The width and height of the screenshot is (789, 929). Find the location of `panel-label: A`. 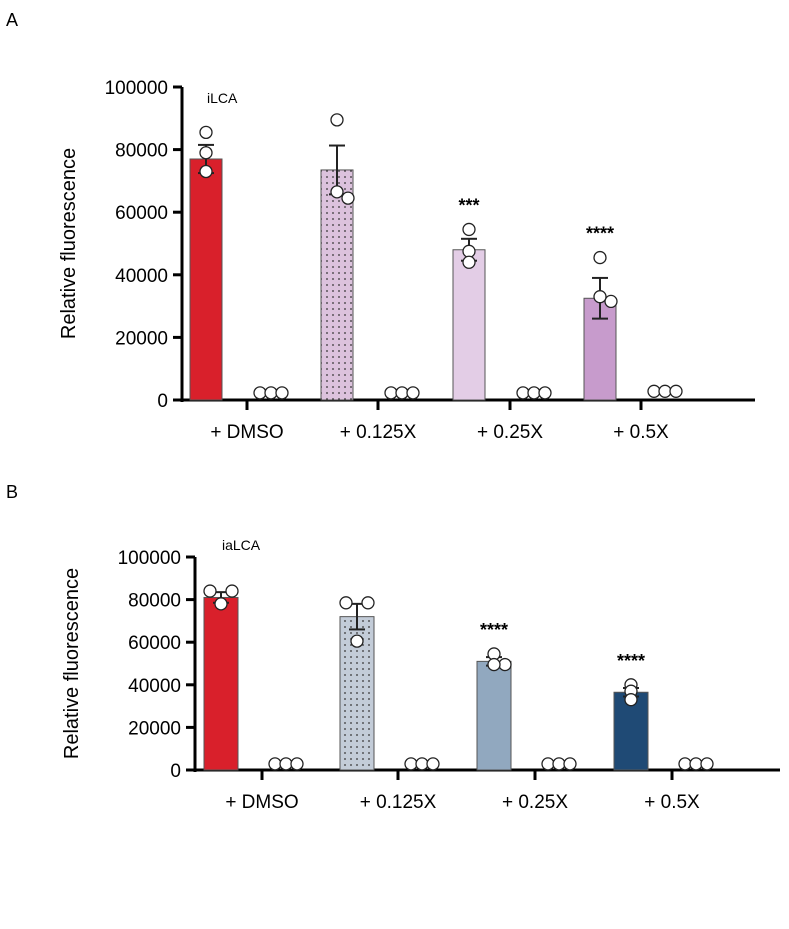

panel-label: A is located at coordinates (12, 20).